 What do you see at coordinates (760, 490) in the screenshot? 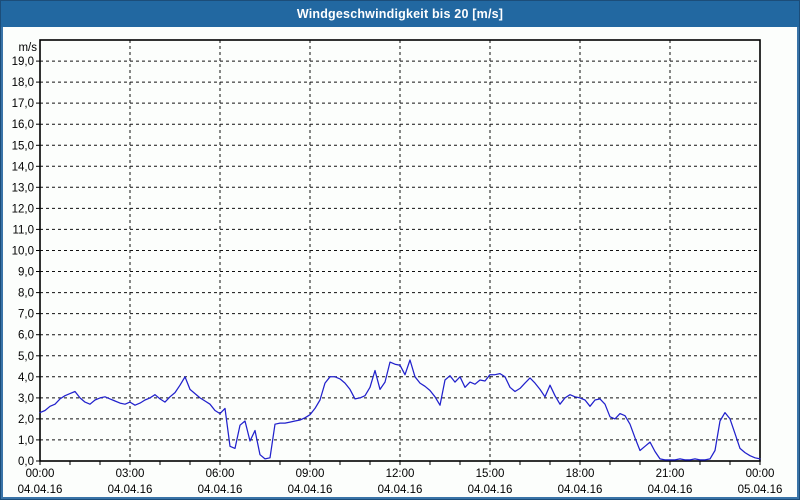
I see `x-tick-date-label: 05.04.16` at bounding box center [760, 490].